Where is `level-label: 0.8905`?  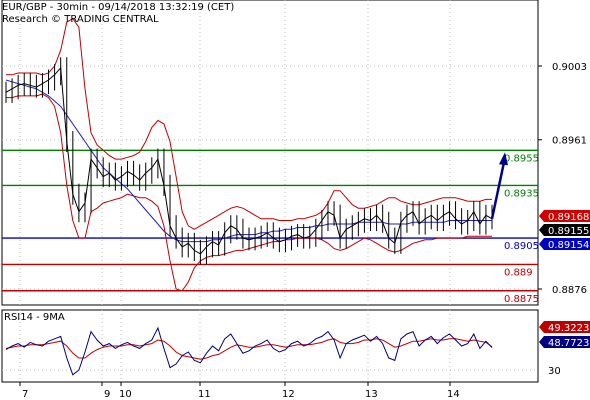 level-label: 0.8905 is located at coordinates (521, 246).